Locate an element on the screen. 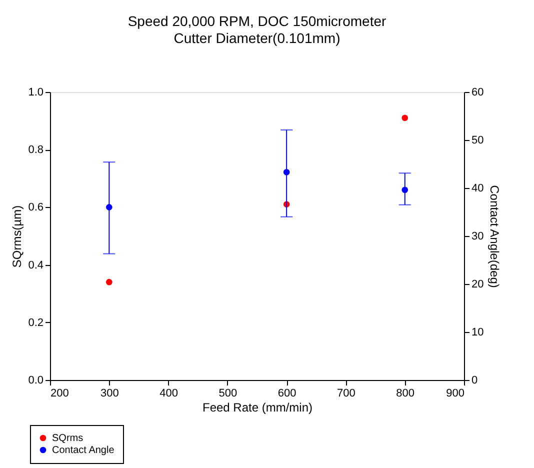 This screenshot has height=468, width=534. y-tick-label: 0.8 is located at coordinates (36, 150).